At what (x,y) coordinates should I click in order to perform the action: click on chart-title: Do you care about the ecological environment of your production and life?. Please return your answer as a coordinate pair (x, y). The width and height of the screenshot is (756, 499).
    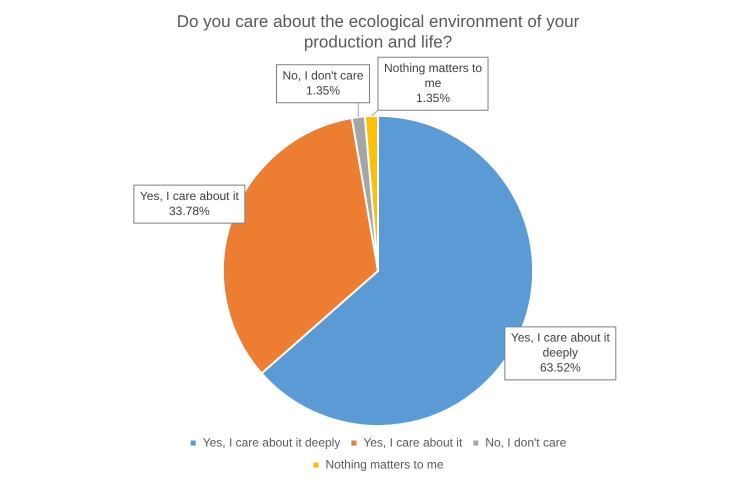
    Looking at the image, I should click on (378, 32).